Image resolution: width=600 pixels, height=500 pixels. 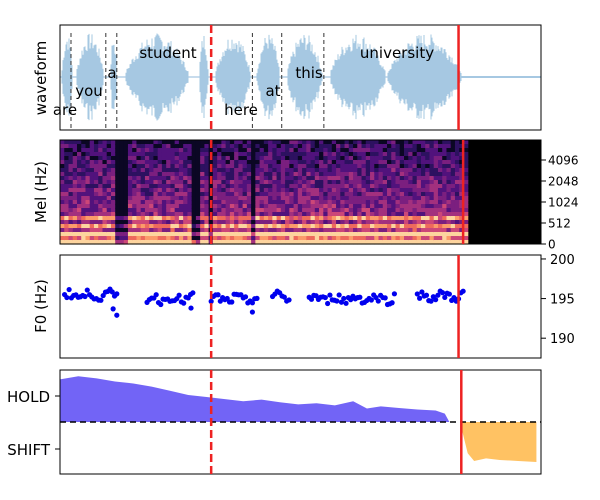 I want to click on f0-ytick-label: 195, so click(x=562, y=300).